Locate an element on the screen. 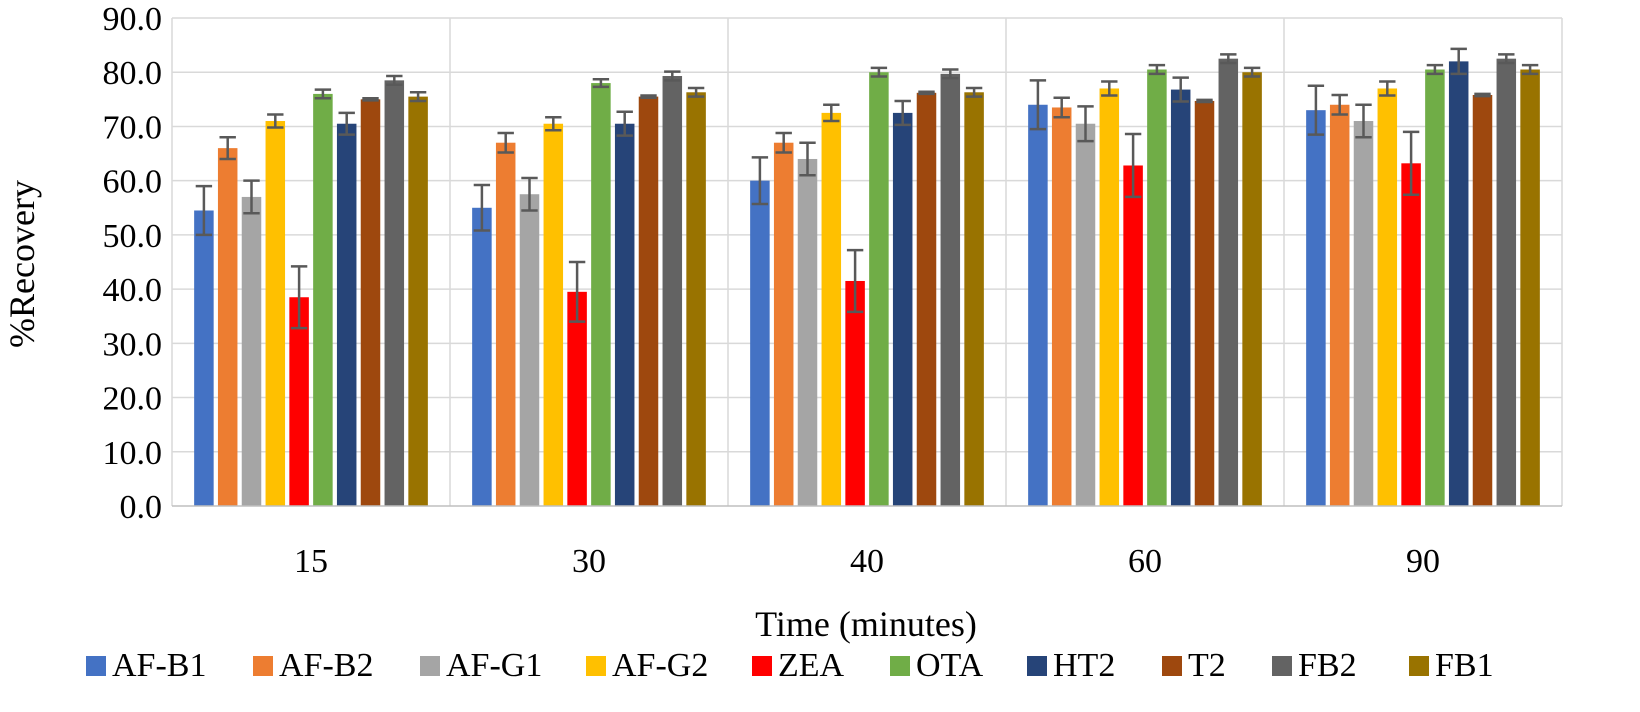  legend-item-ht2: HT2 is located at coordinates (1071, 665).